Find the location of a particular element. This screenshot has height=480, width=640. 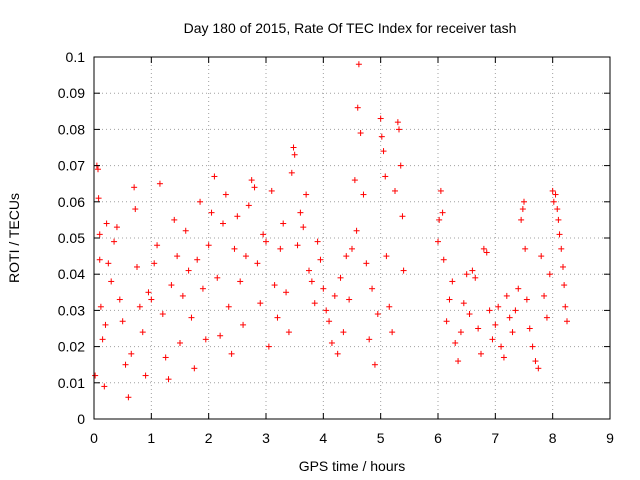

x-tick-label: 7 is located at coordinates (495, 438).